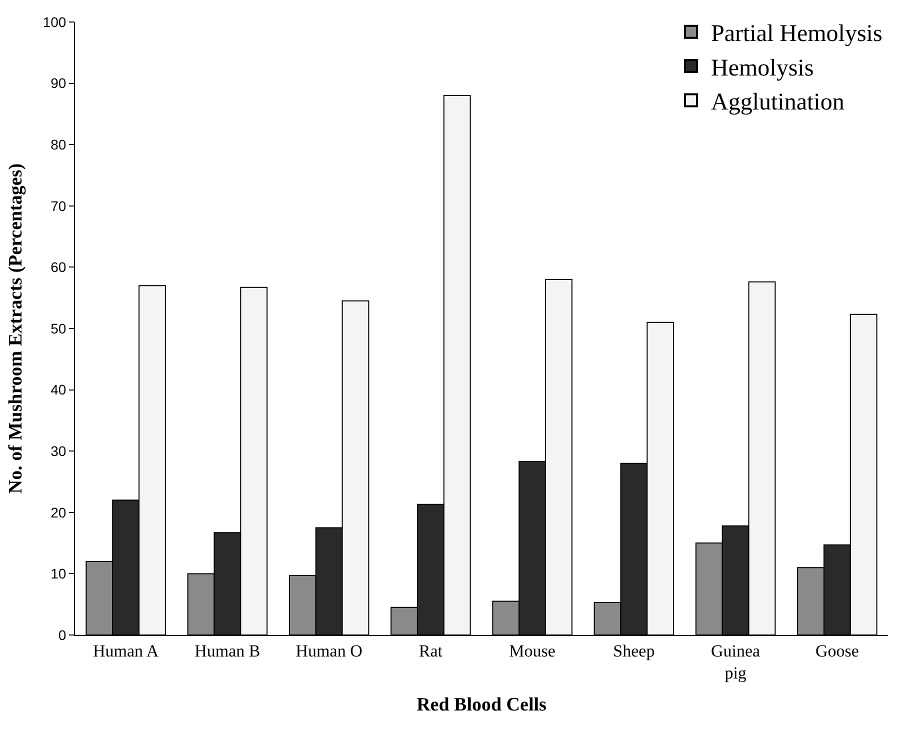  What do you see at coordinates (58, 328) in the screenshot?
I see `y-tick-label: 50` at bounding box center [58, 328].